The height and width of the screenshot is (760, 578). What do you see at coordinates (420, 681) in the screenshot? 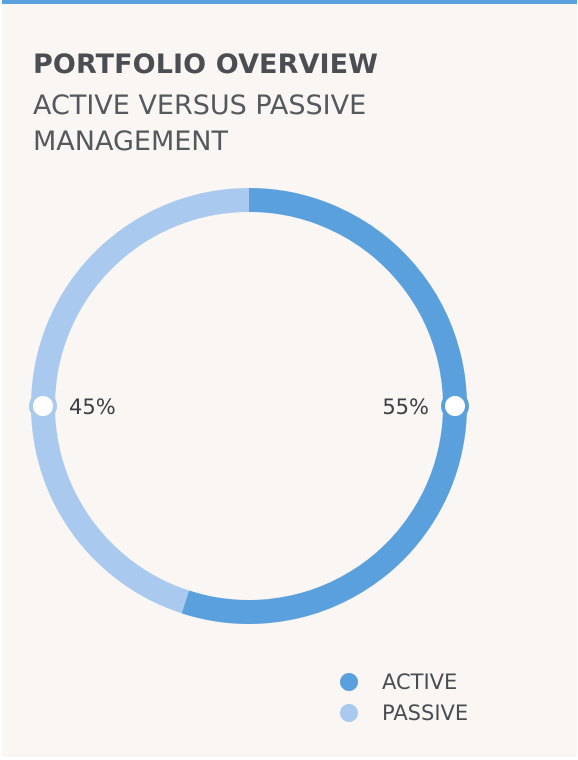
I see `legend-label-active: ACTIVE` at bounding box center [420, 681].